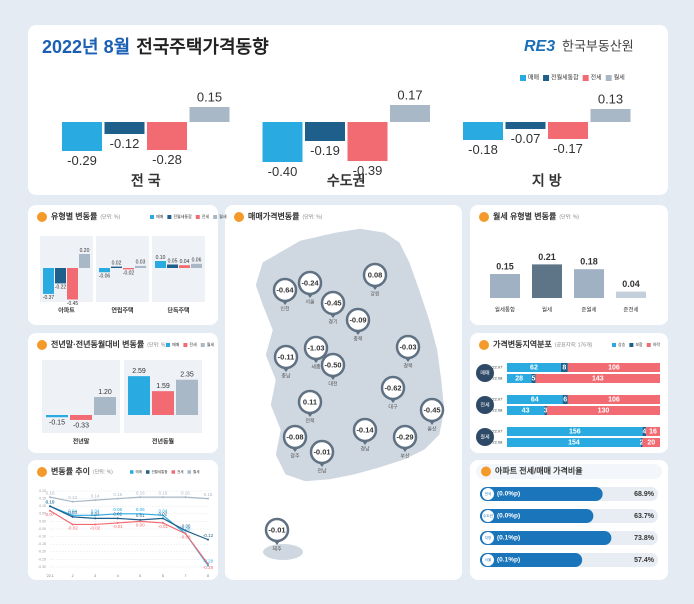 The height and width of the screenshot is (604, 694). Describe the element at coordinates (332, 321) in the screenshot. I see `region-label: 경기` at that location.